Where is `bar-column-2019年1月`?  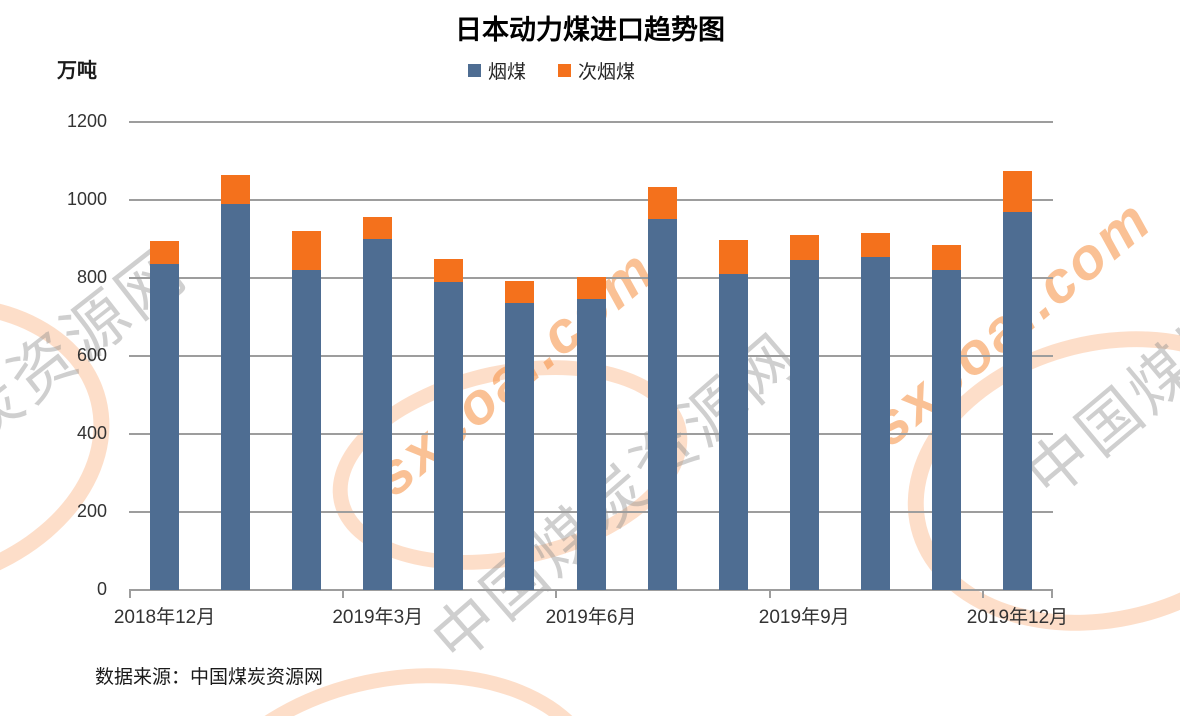
bar-column-2019年1月 is located at coordinates (235, 356).